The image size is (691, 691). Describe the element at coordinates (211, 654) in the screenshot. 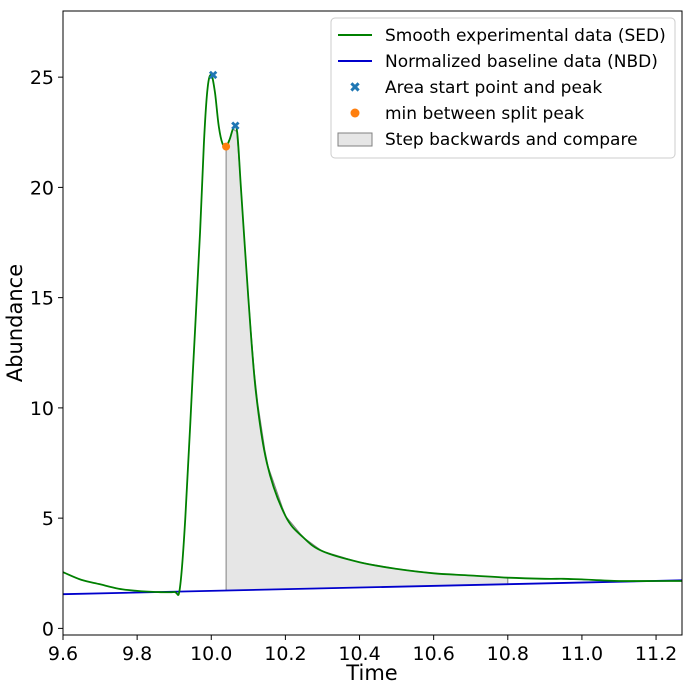

I see `x-tick-label: 10.0` at that location.